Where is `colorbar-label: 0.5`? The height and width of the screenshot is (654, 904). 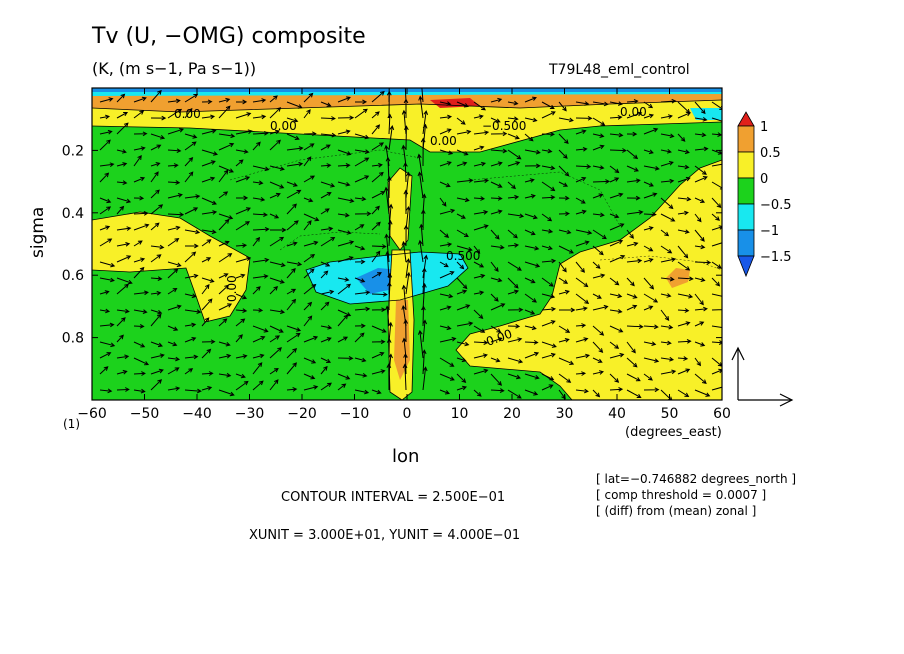
colorbar-label: 0.5 is located at coordinates (770, 153).